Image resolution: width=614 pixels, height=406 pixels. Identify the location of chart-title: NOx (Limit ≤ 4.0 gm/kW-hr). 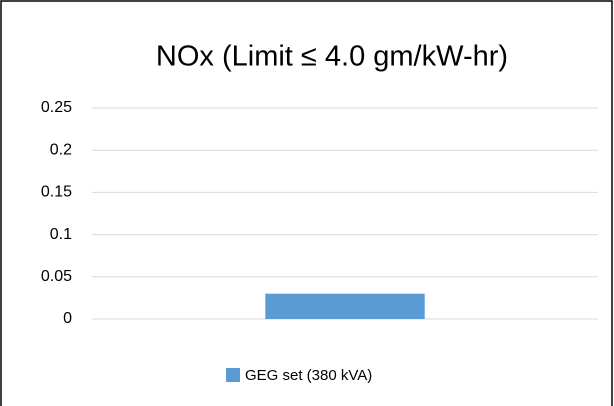
(332, 57).